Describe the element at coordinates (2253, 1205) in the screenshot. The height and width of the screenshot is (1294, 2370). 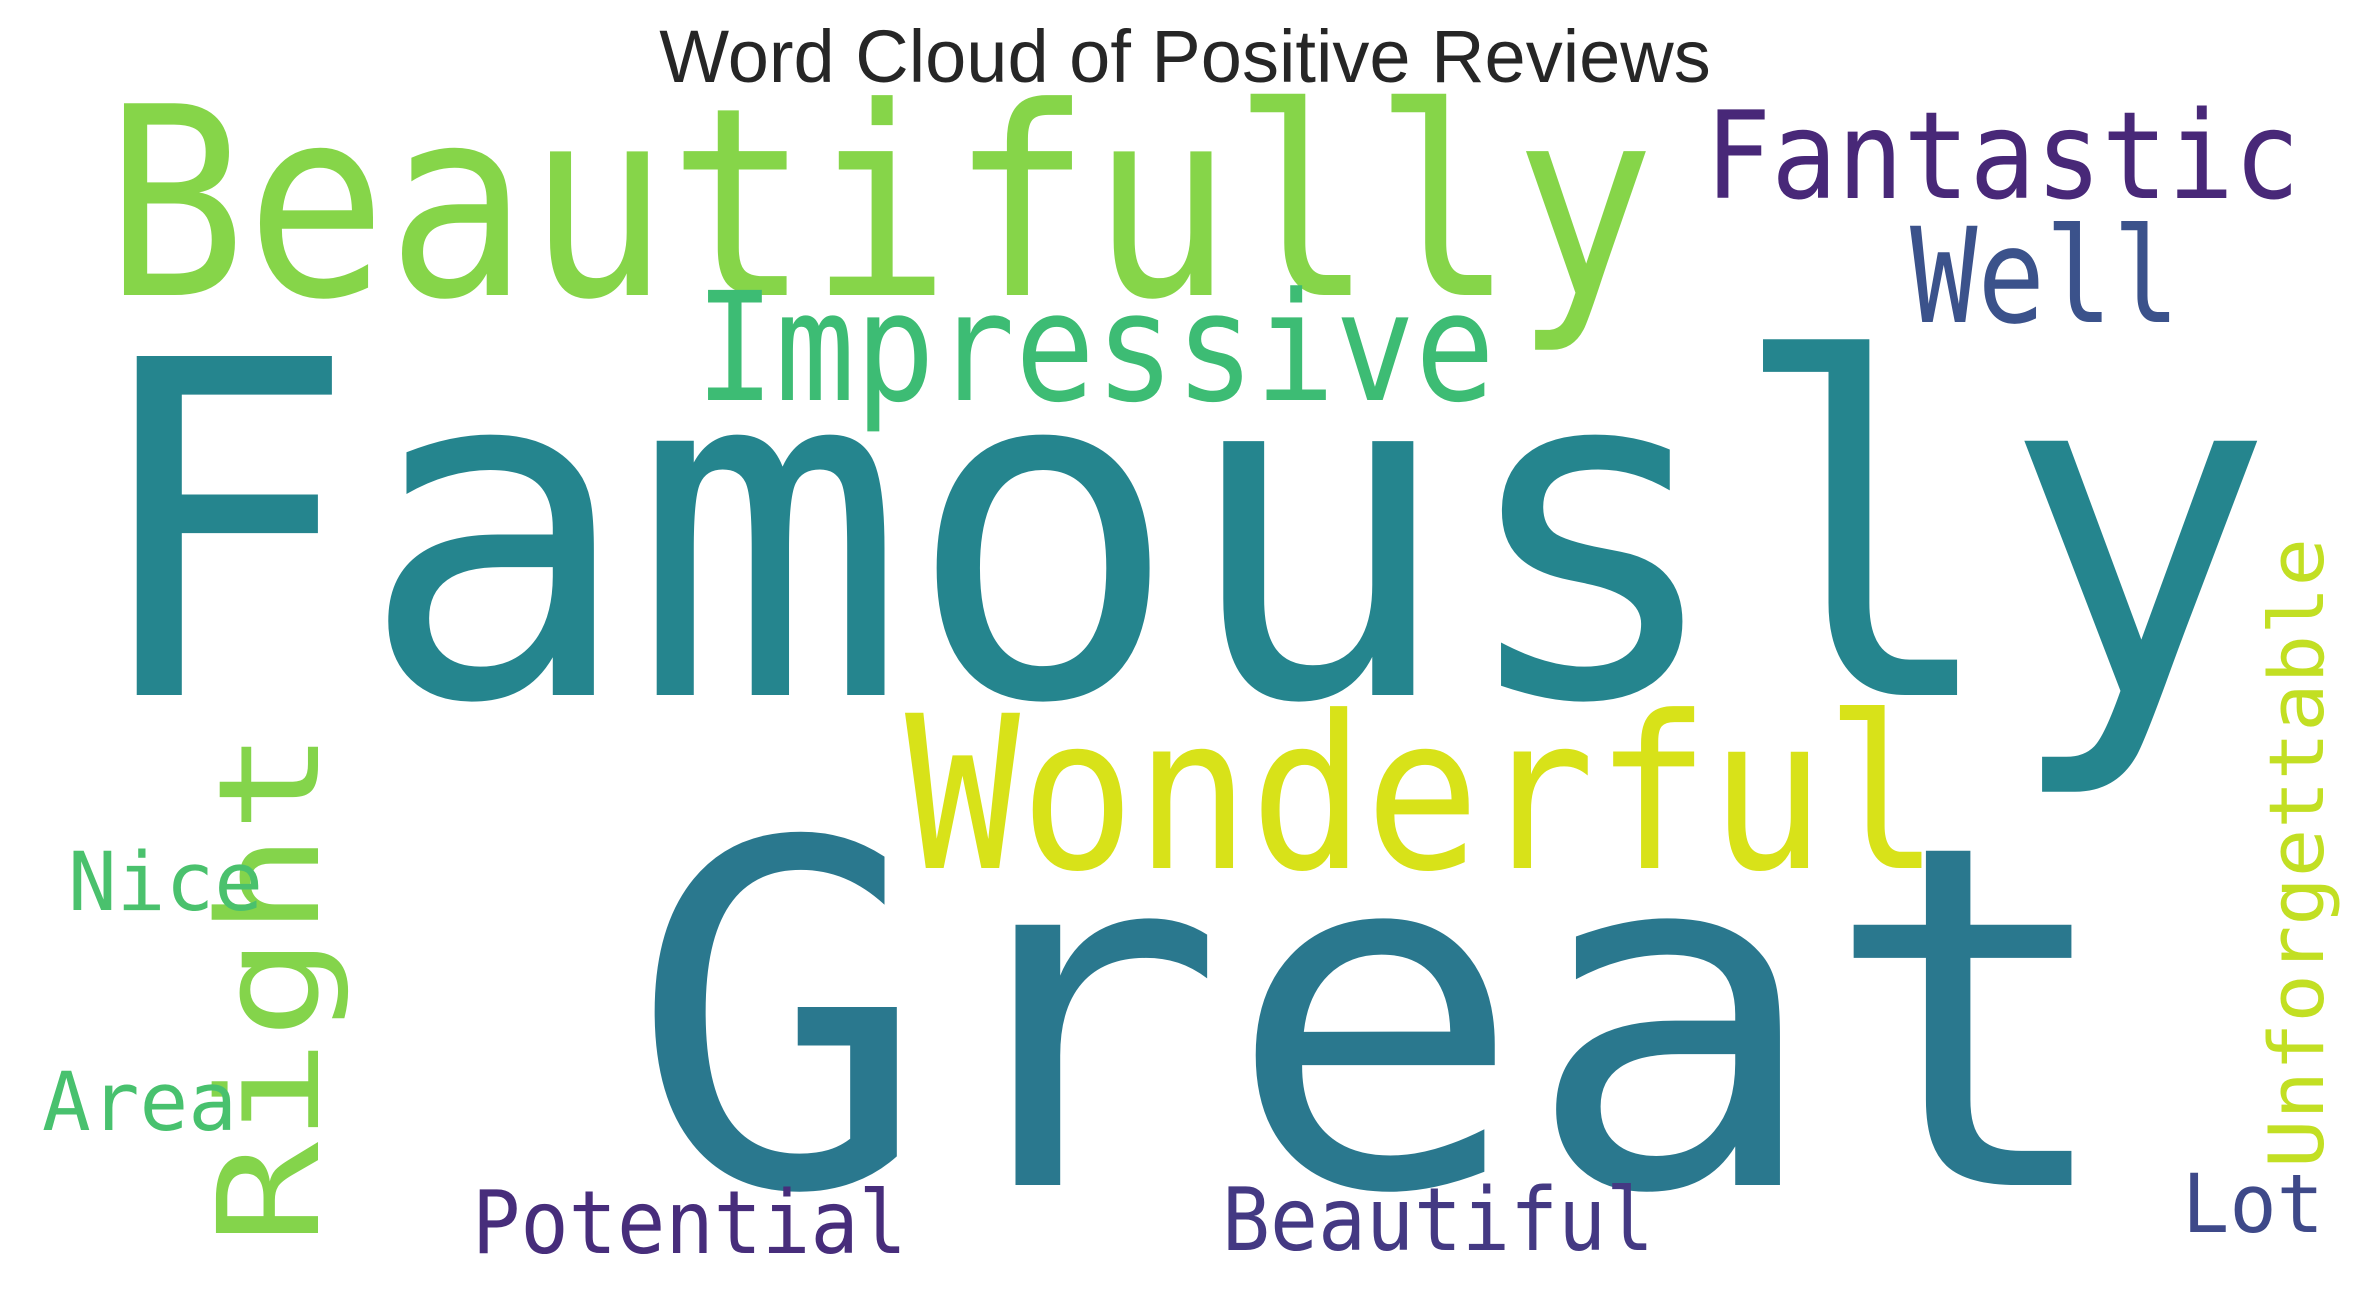
I see `word-lot: Lot` at that location.